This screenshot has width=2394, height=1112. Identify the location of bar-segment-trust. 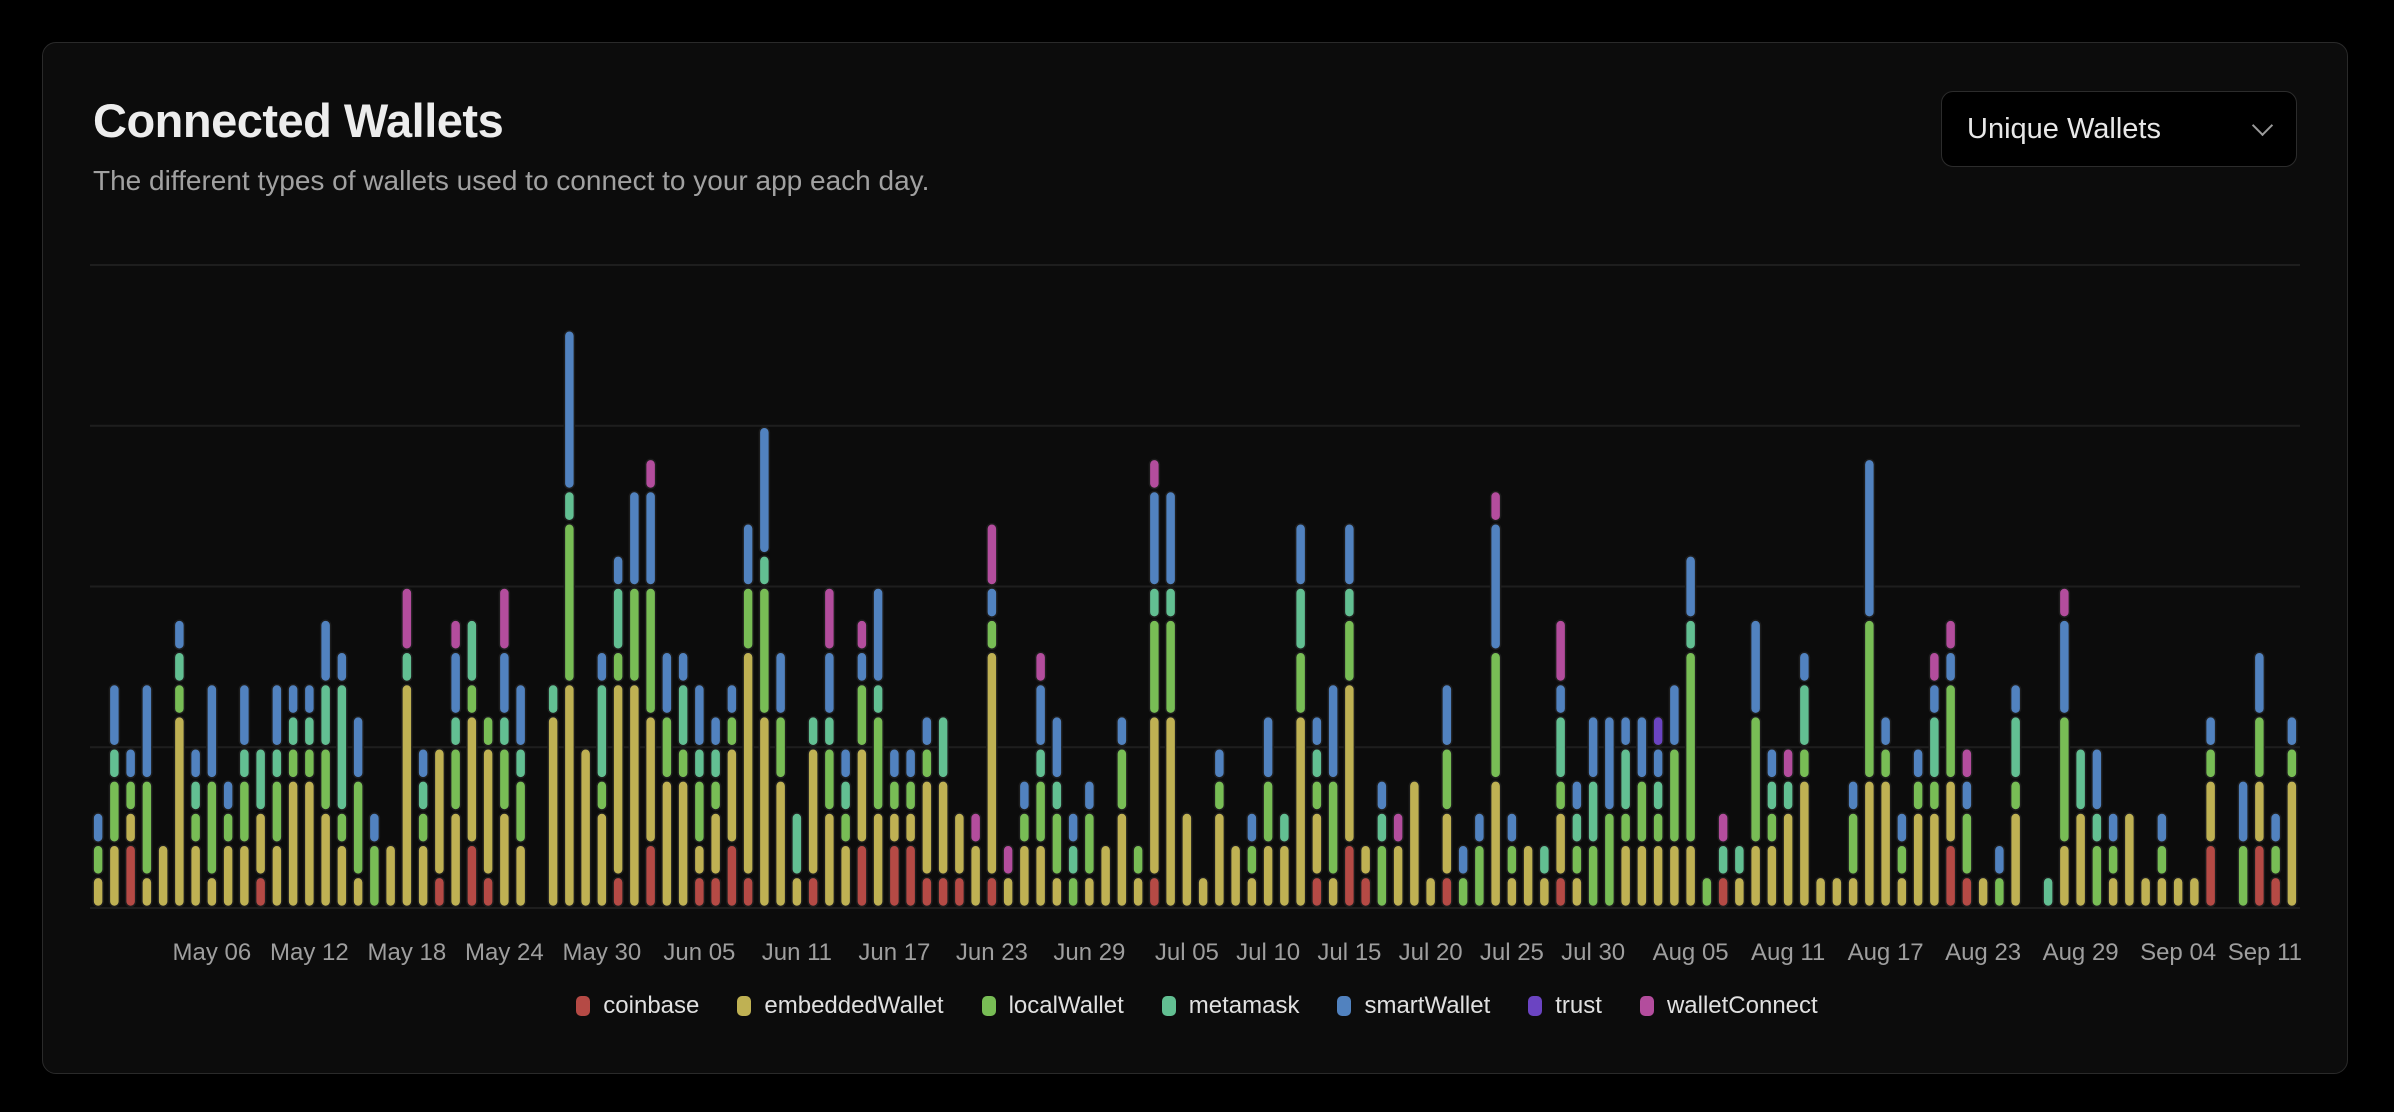
(1658, 731).